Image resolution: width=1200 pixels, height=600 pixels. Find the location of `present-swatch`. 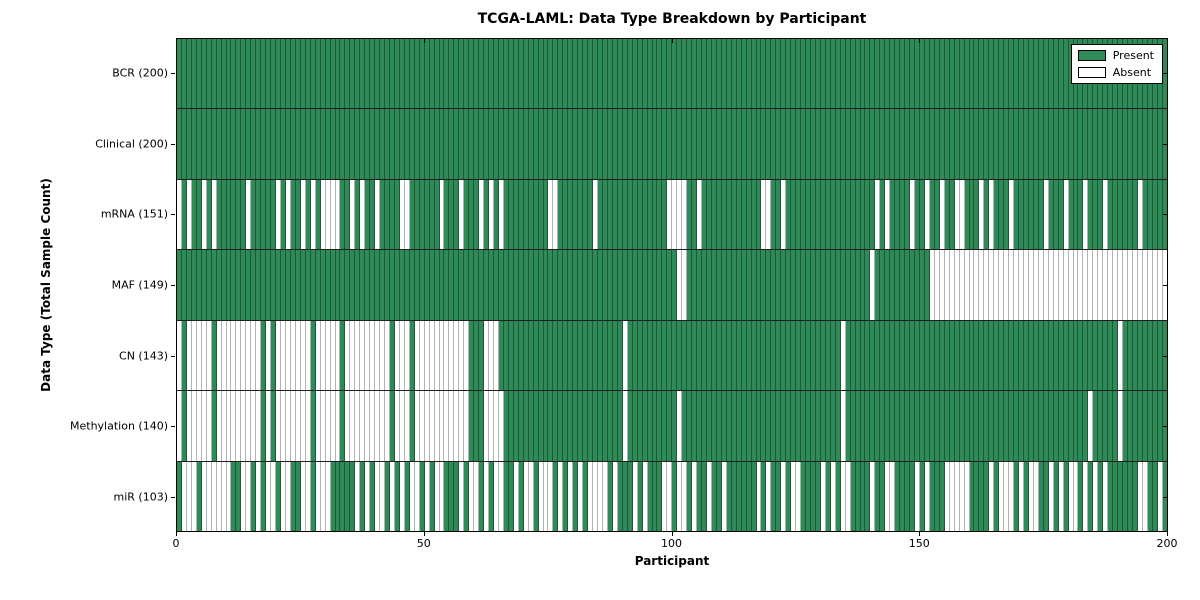

present-swatch is located at coordinates (1091, 55).